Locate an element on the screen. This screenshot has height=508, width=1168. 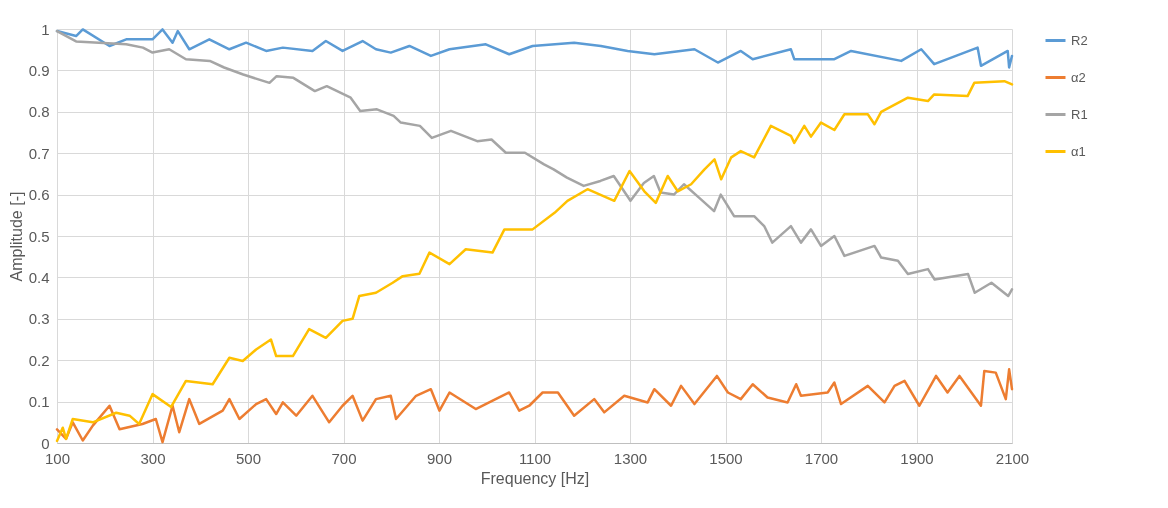
y-tick-label: 0.7 is located at coordinates (39, 153).